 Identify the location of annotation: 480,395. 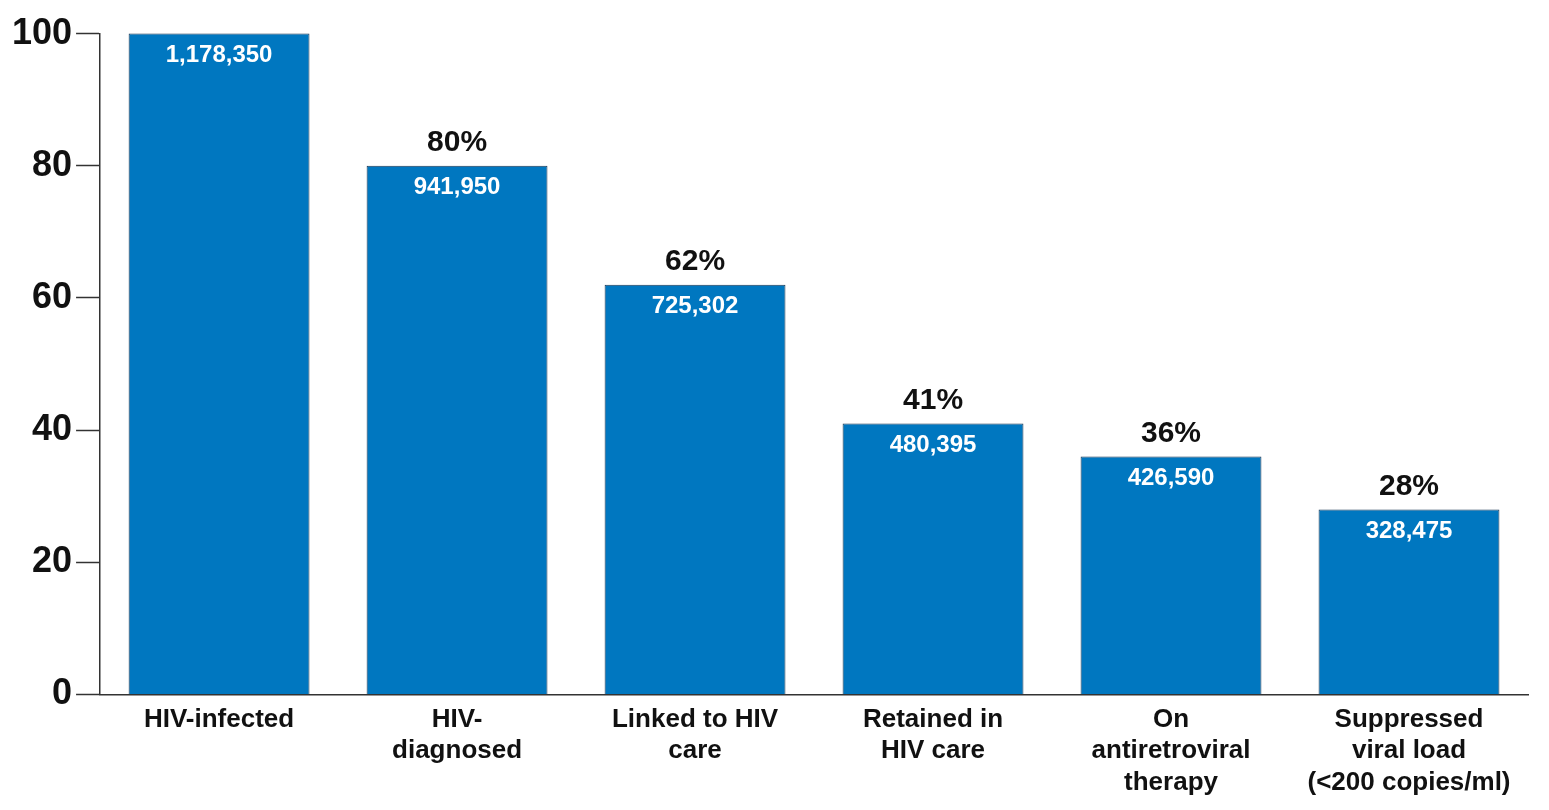
(933, 444).